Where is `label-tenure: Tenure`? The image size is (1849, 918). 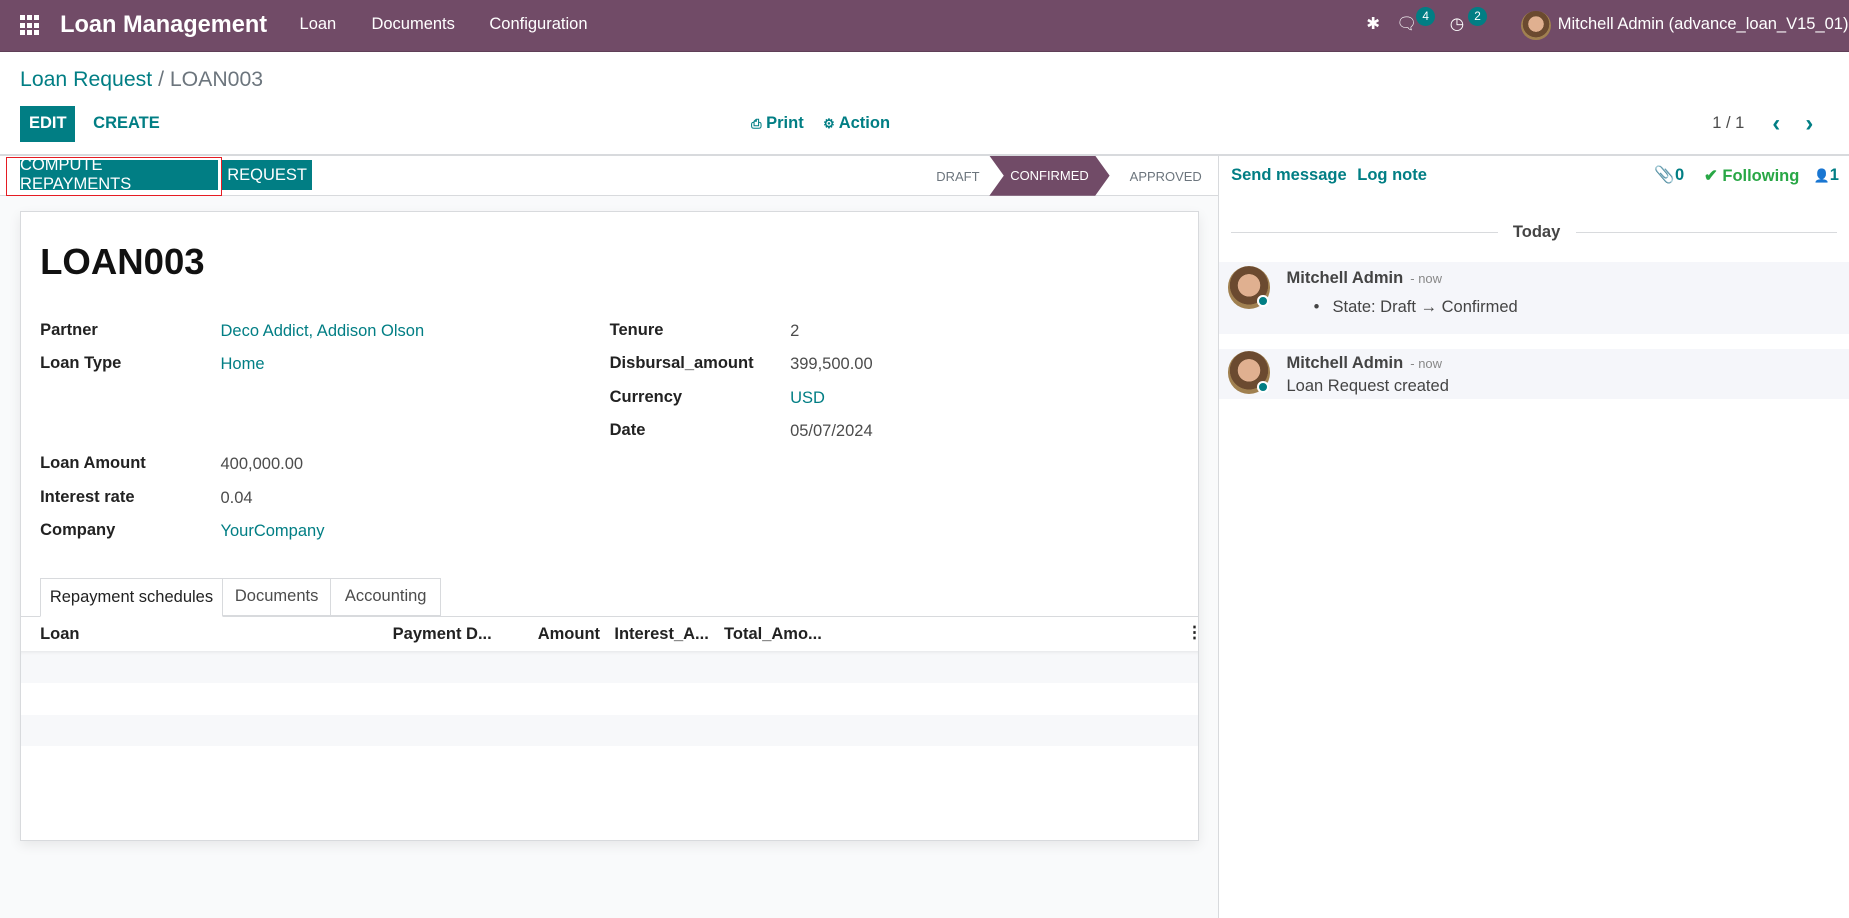 label-tenure: Tenure is located at coordinates (636, 329).